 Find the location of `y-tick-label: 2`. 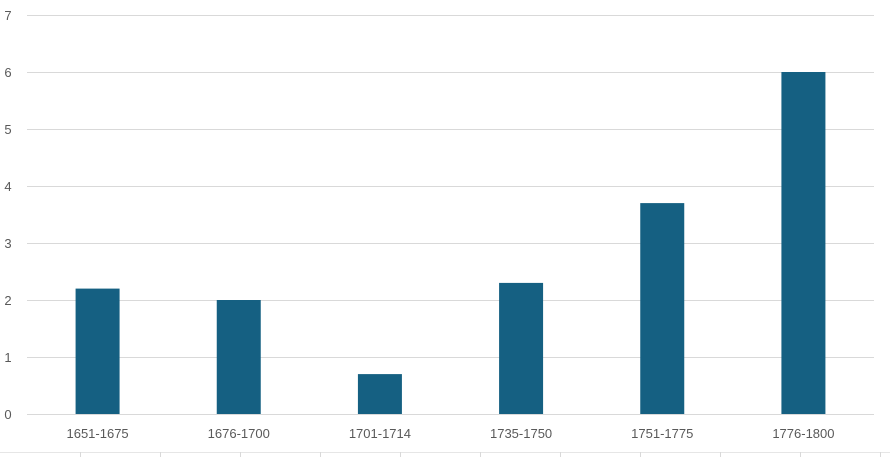

y-tick-label: 2 is located at coordinates (7, 300).